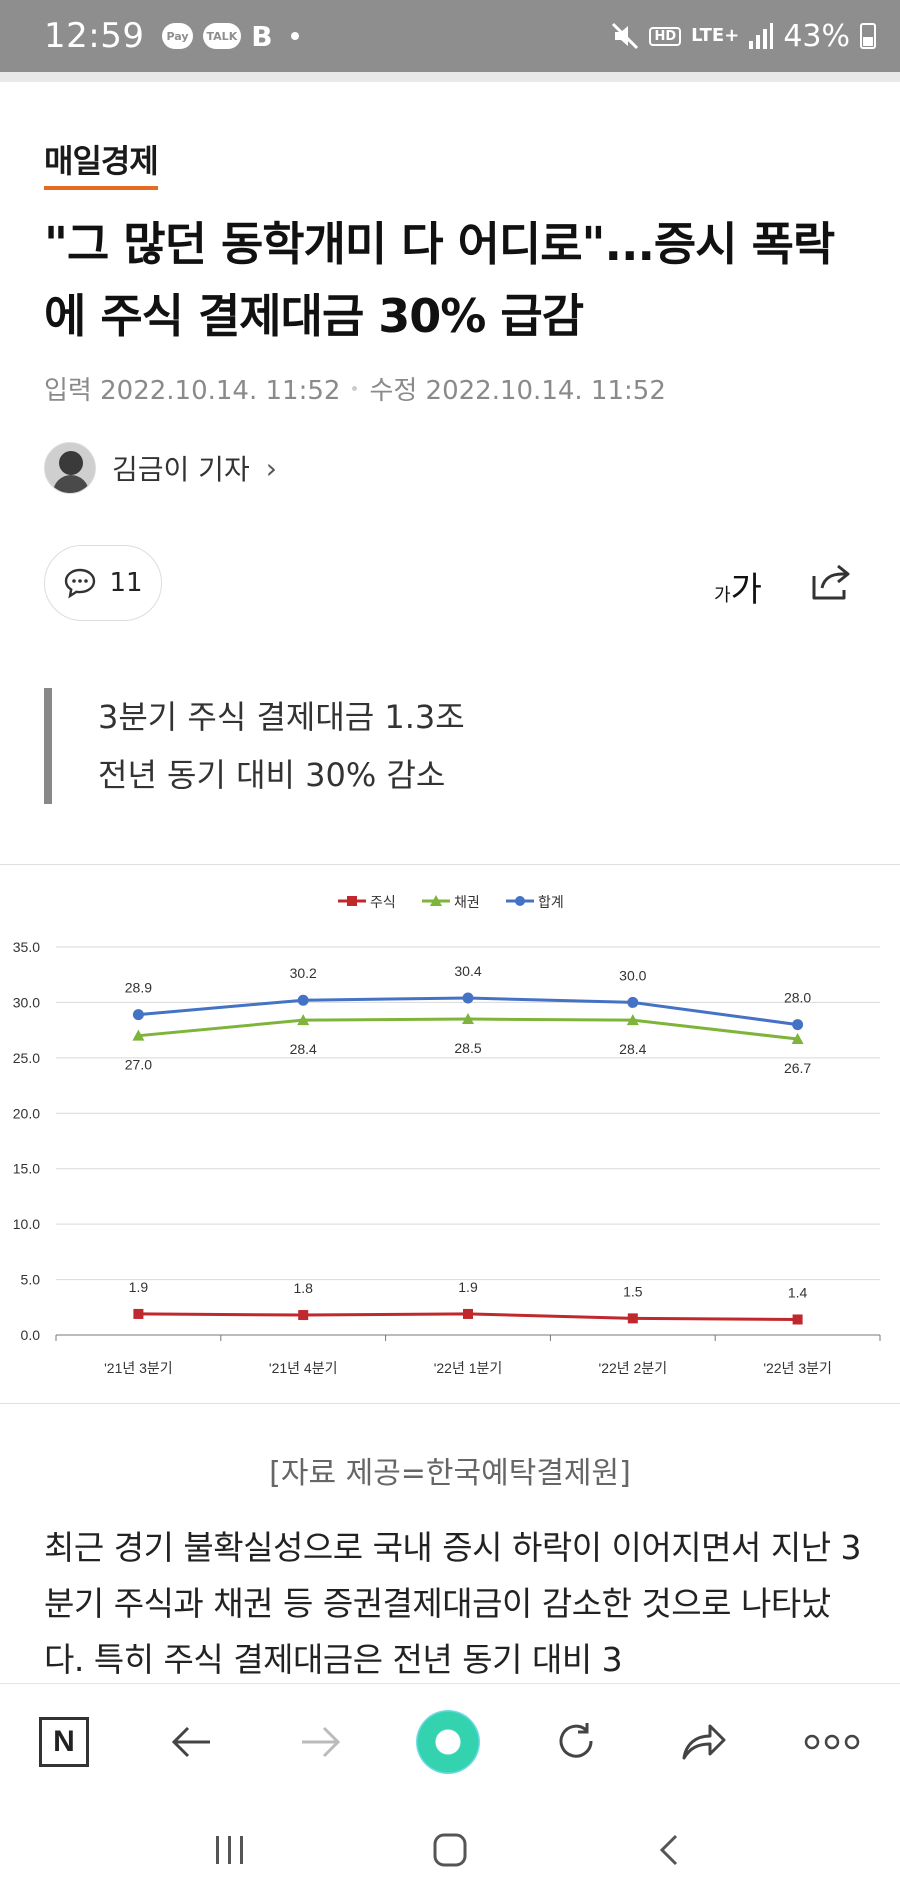  I want to click on share-icon, so click(830, 582).